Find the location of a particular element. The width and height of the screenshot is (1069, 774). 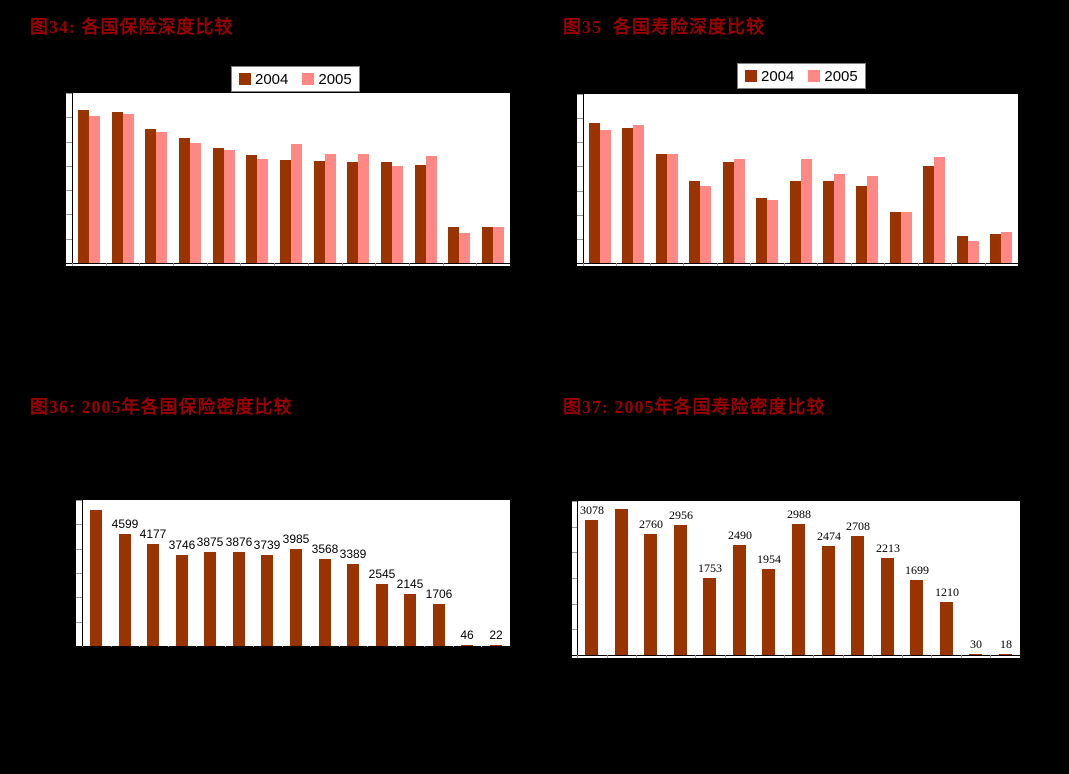

bar-value-label: 1753 is located at coordinates (710, 568).